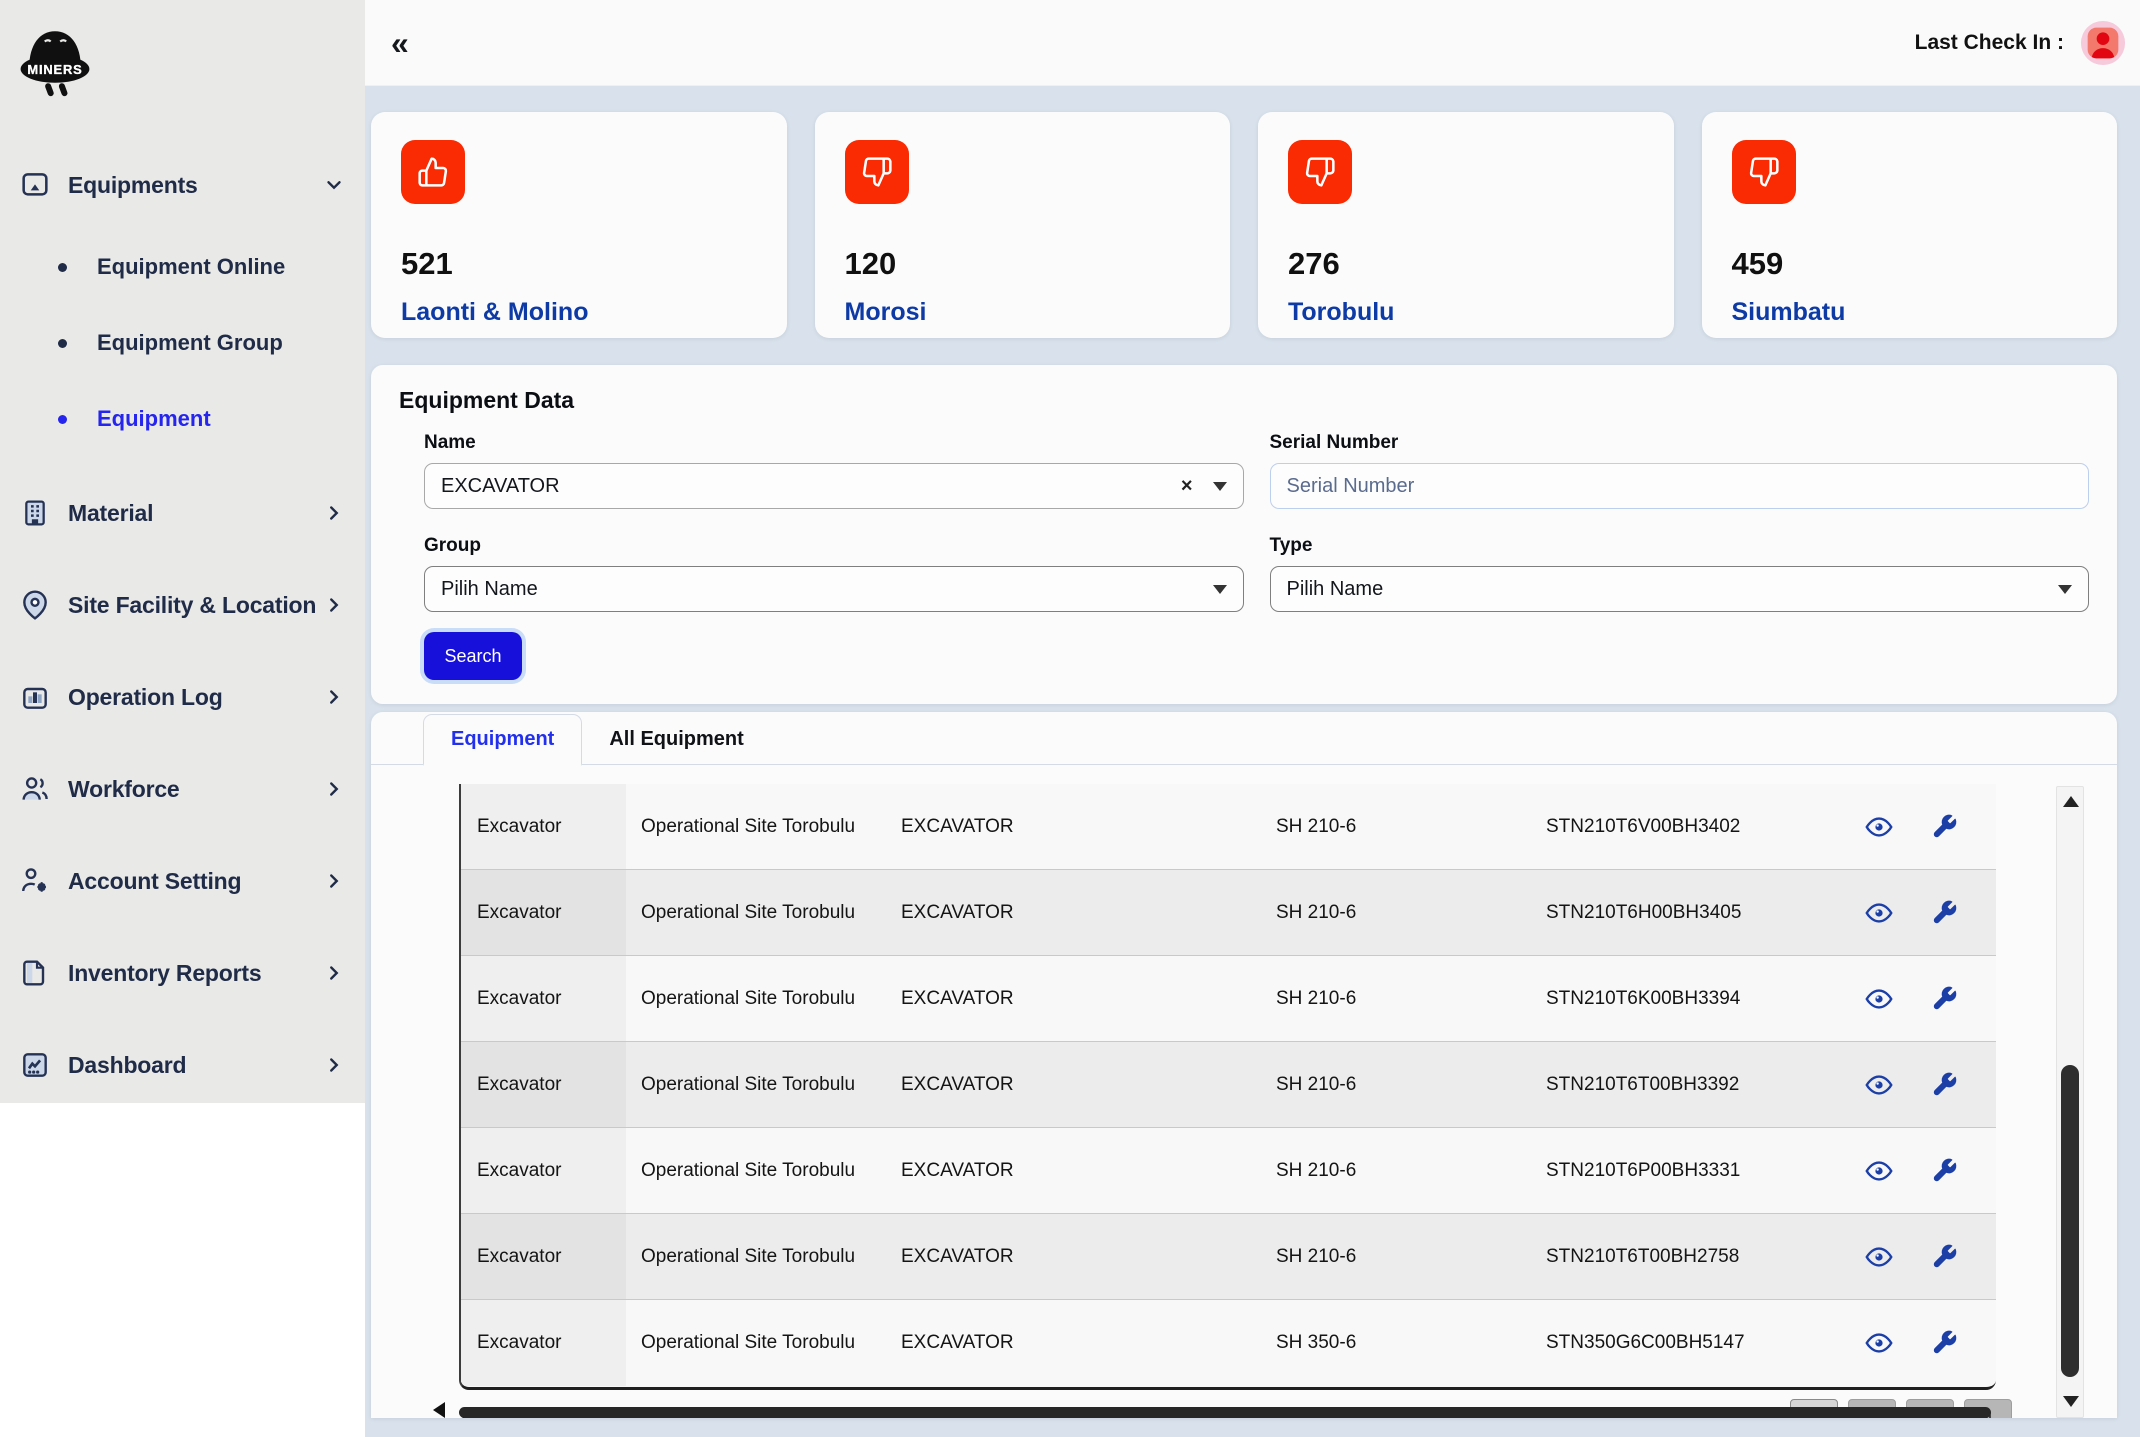 The image size is (2140, 1437). What do you see at coordinates (1643, 998) in the screenshot?
I see `cell-serial-number: STN210T6K00BH3394` at bounding box center [1643, 998].